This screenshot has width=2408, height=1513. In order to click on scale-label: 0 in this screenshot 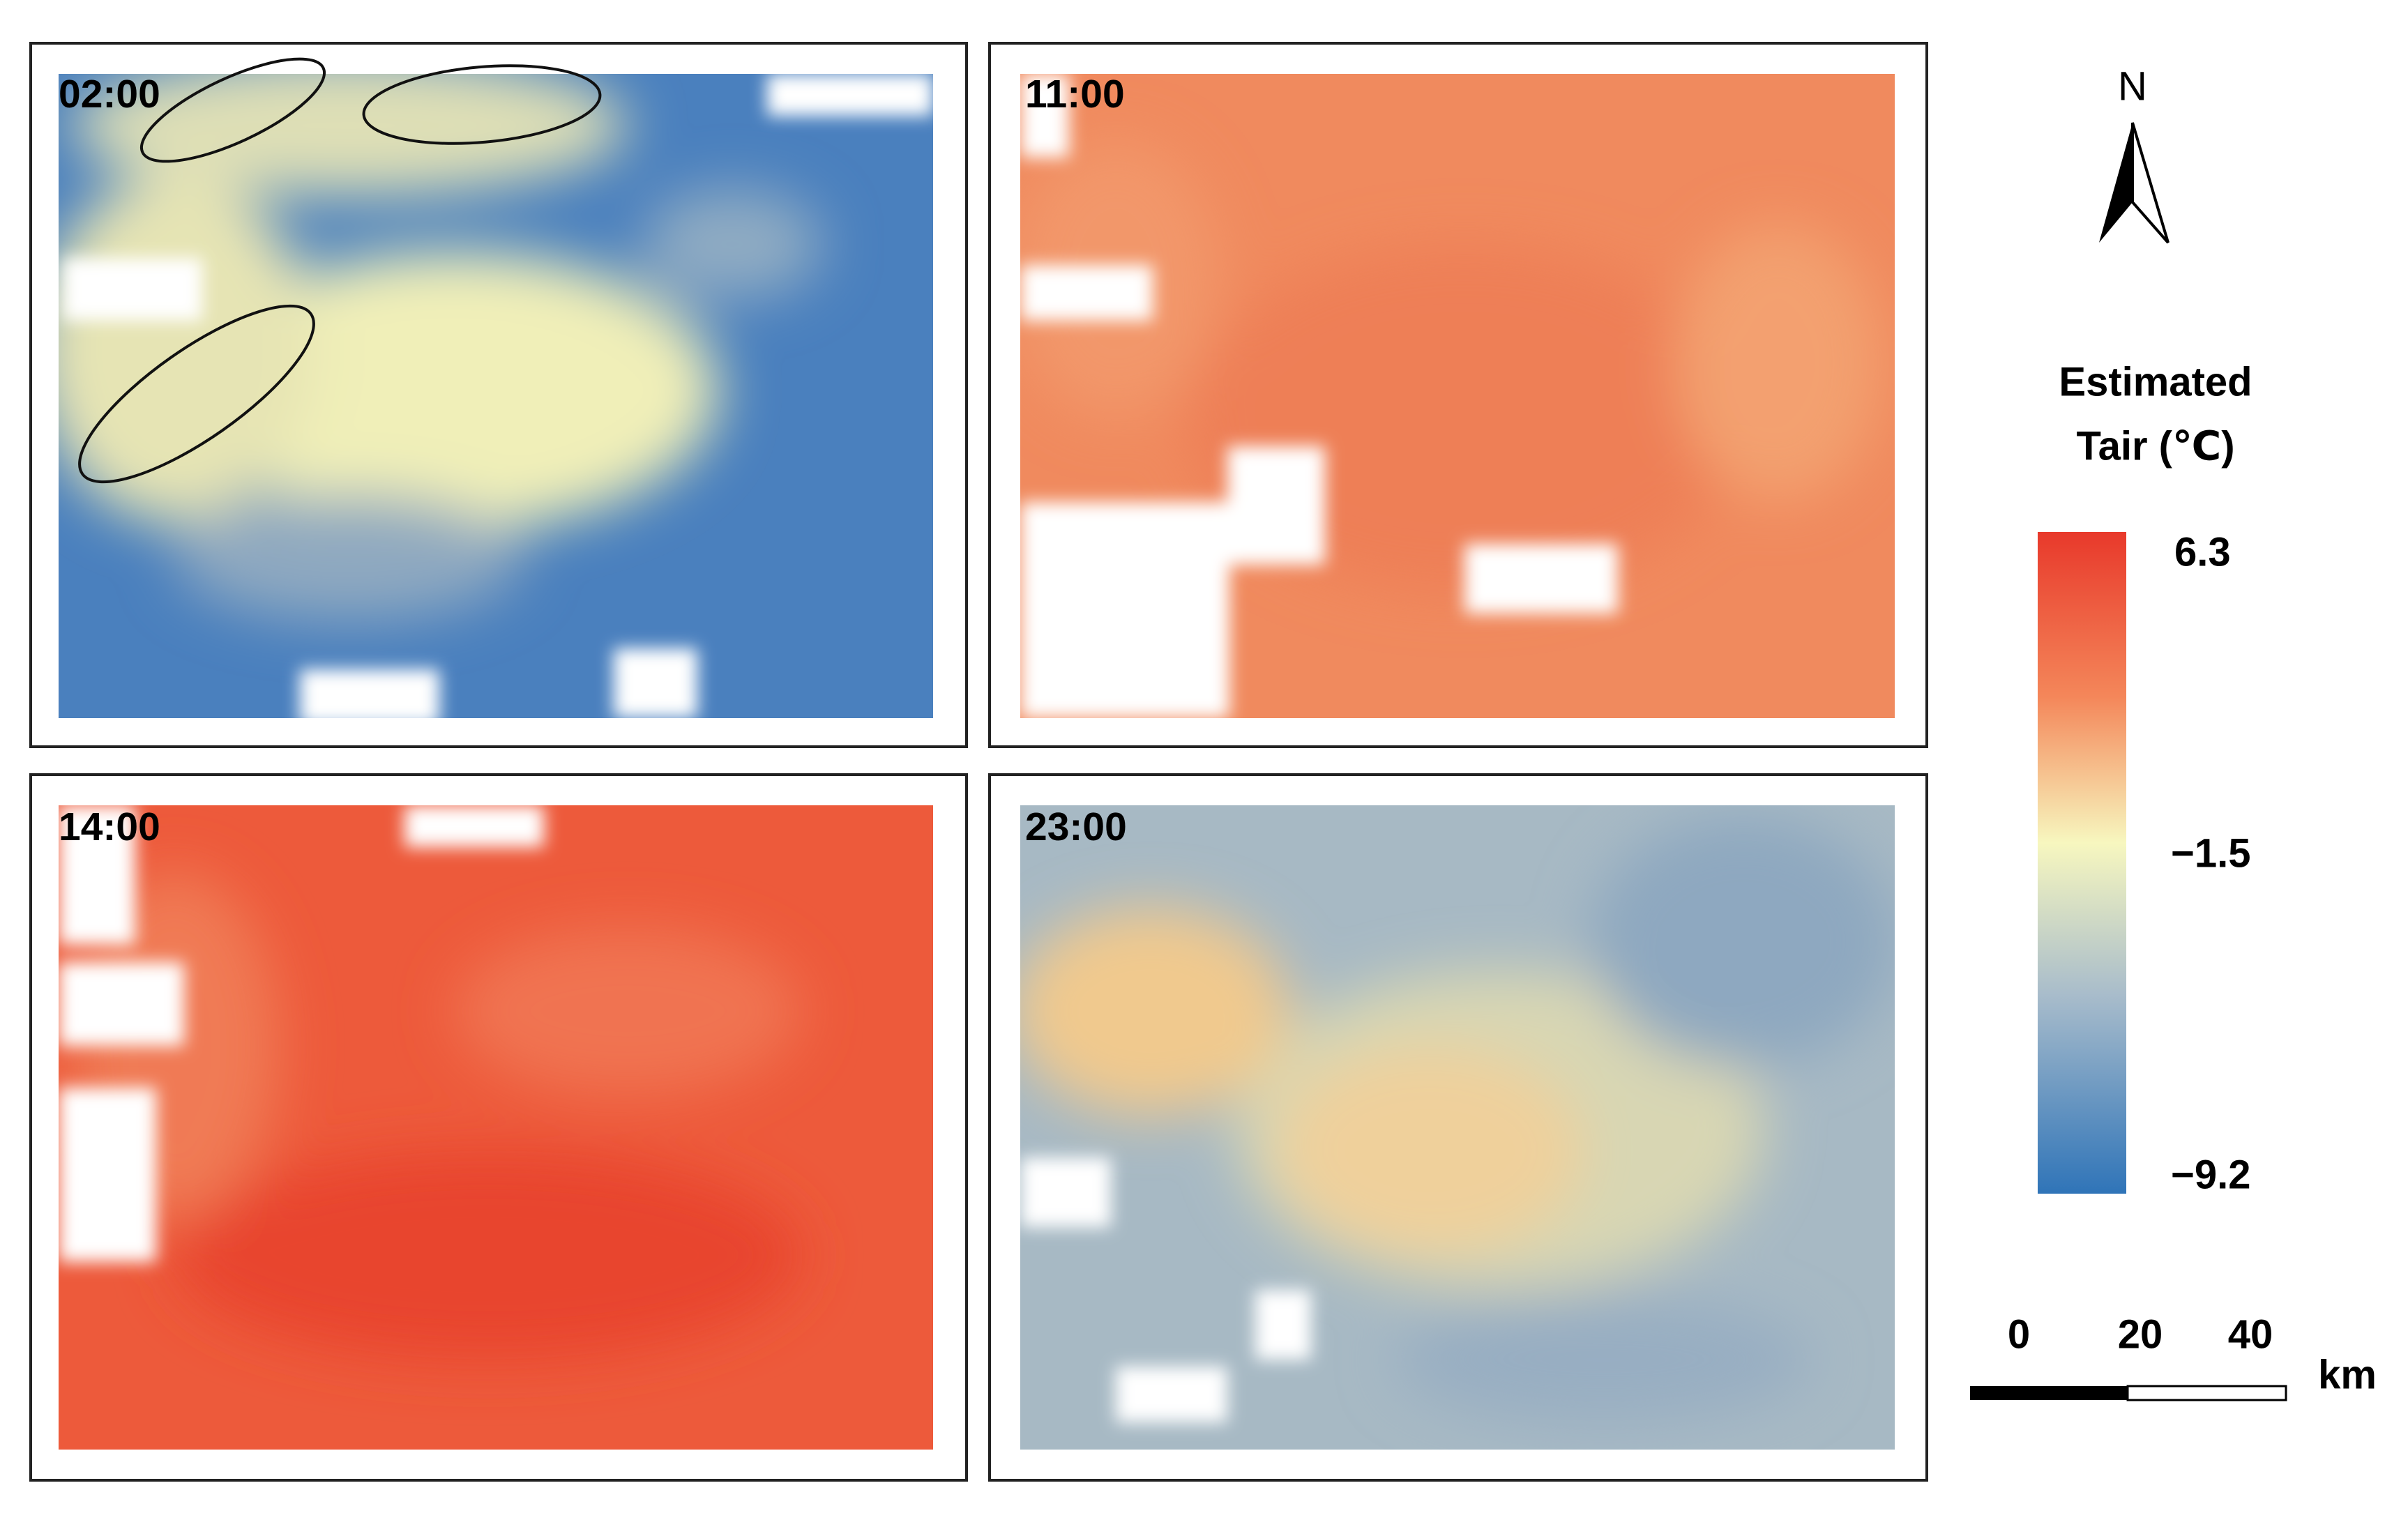, I will do `click(2019, 1334)`.